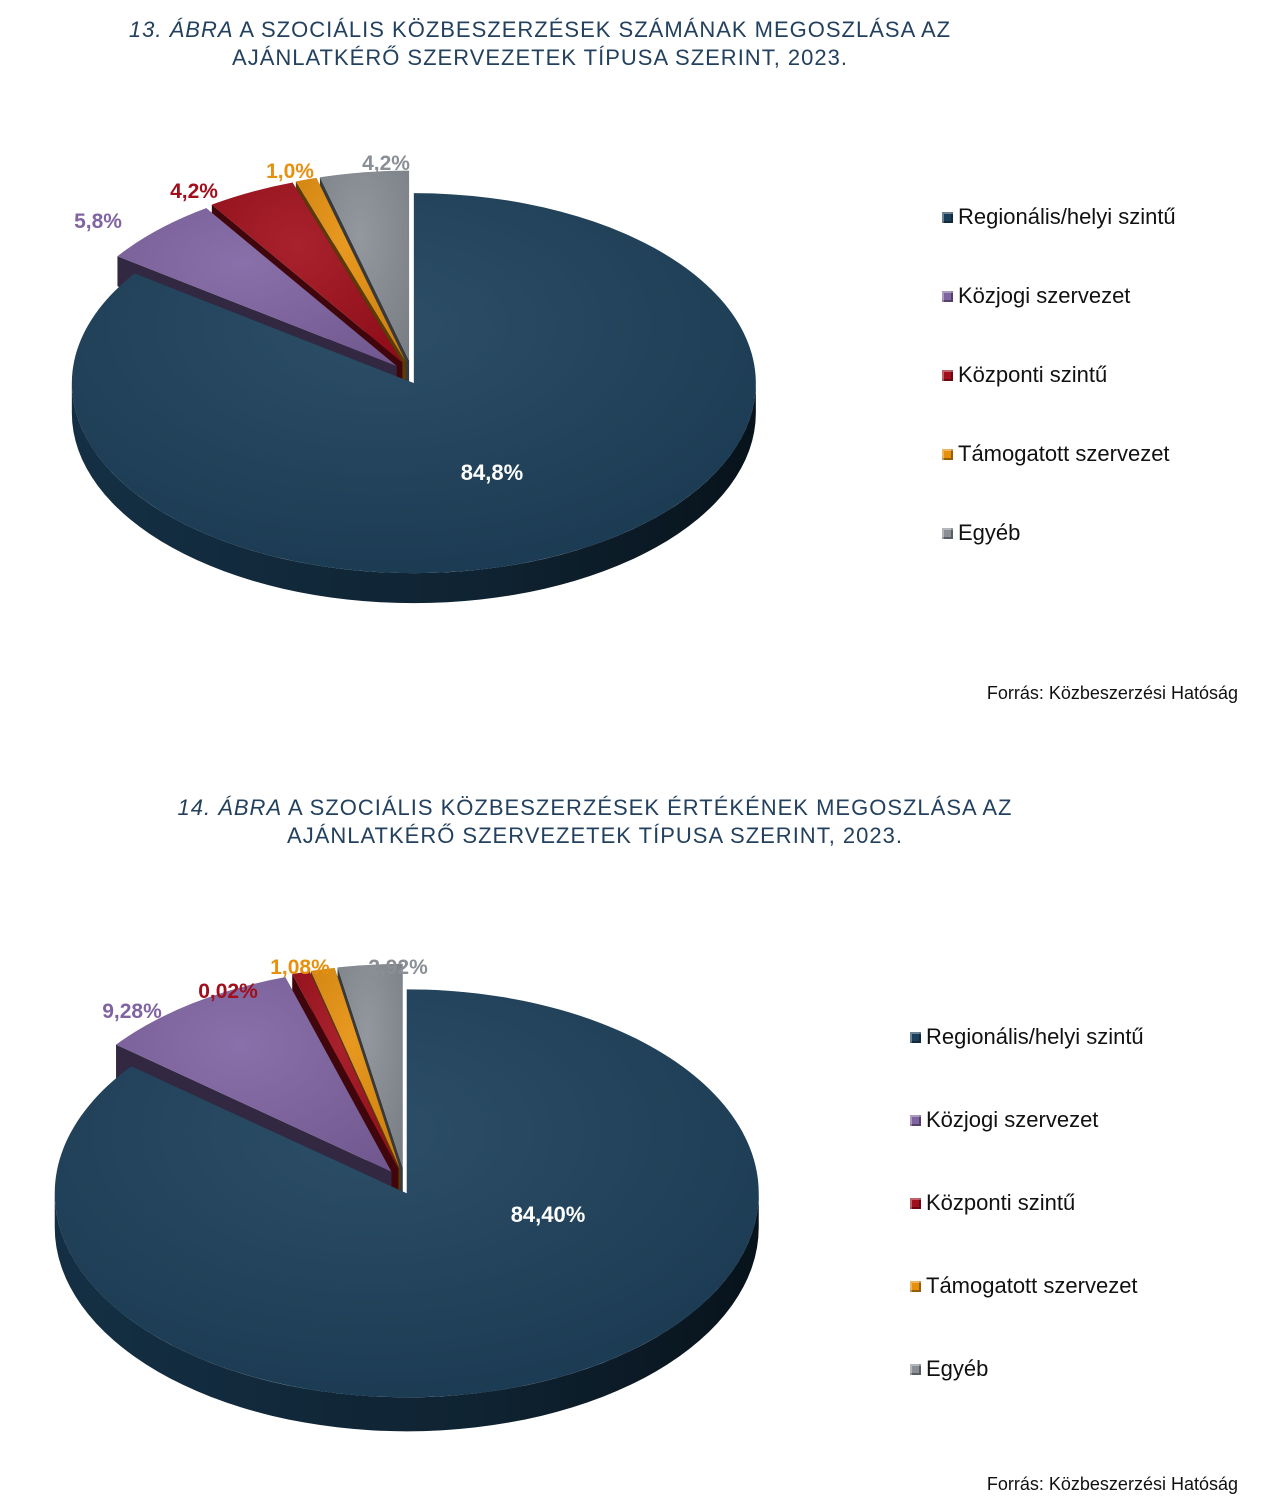  Describe the element at coordinates (386, 163) in the screenshot. I see `data-label-egyeb: 4,2%` at that location.